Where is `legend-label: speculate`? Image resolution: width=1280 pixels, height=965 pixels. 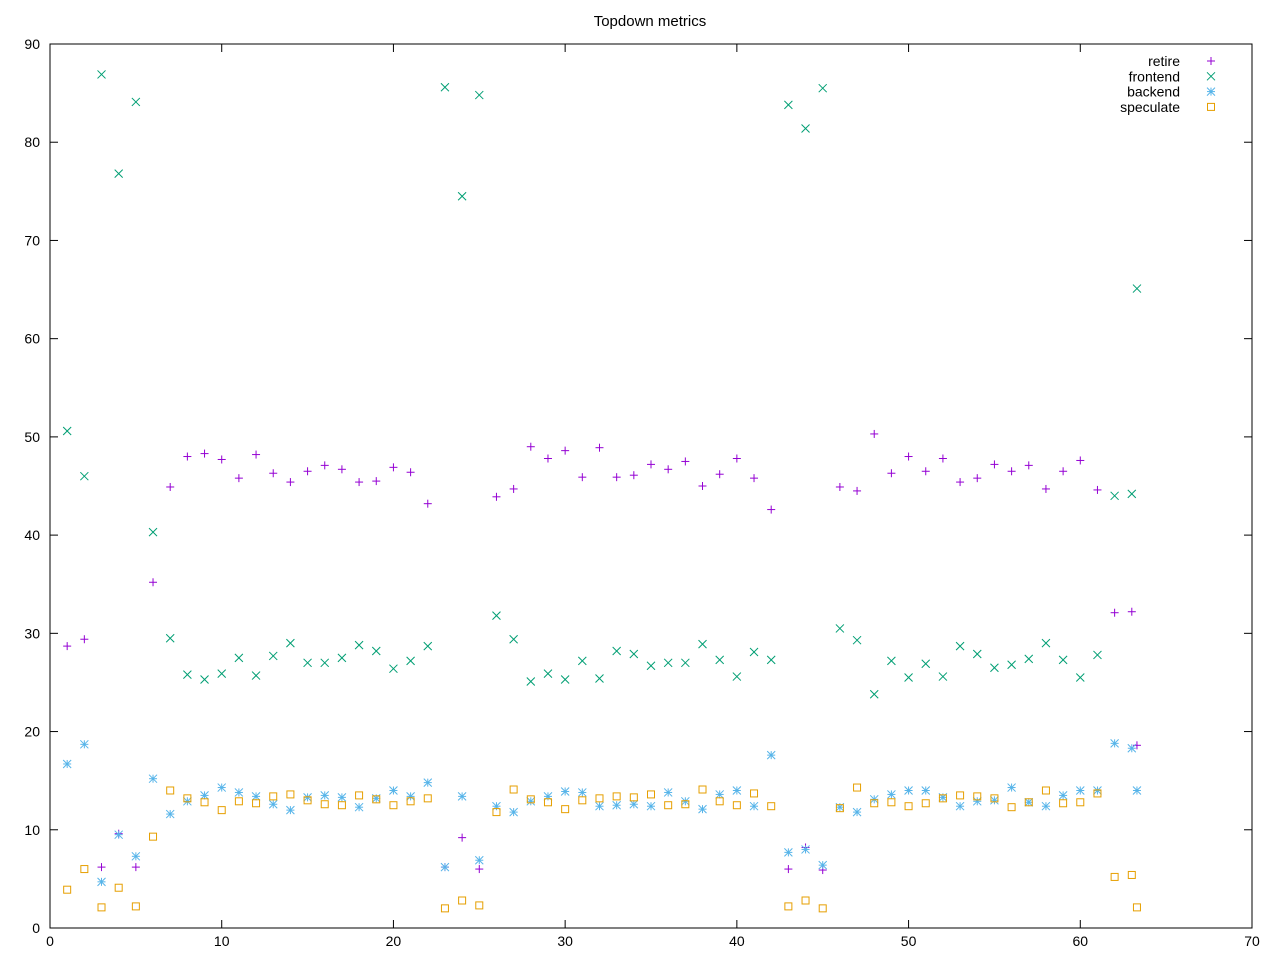 legend-label: speculate is located at coordinates (1150, 107).